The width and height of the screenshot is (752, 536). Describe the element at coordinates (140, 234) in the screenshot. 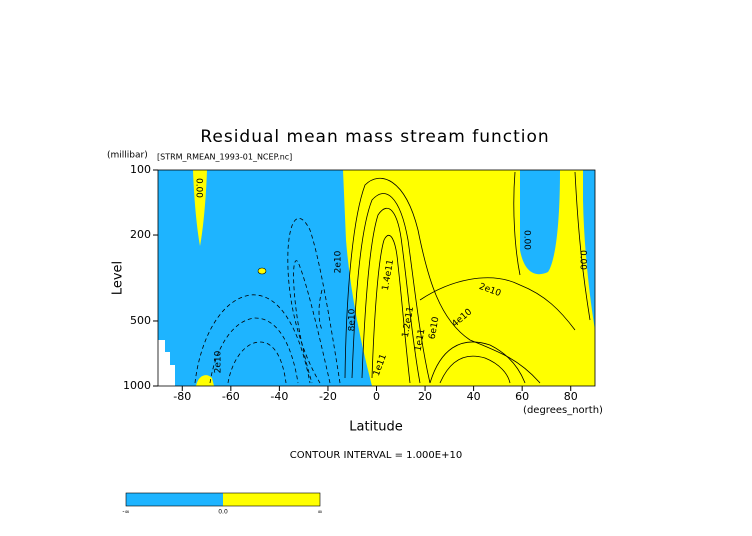

I see `y-tick-label: 200` at that location.